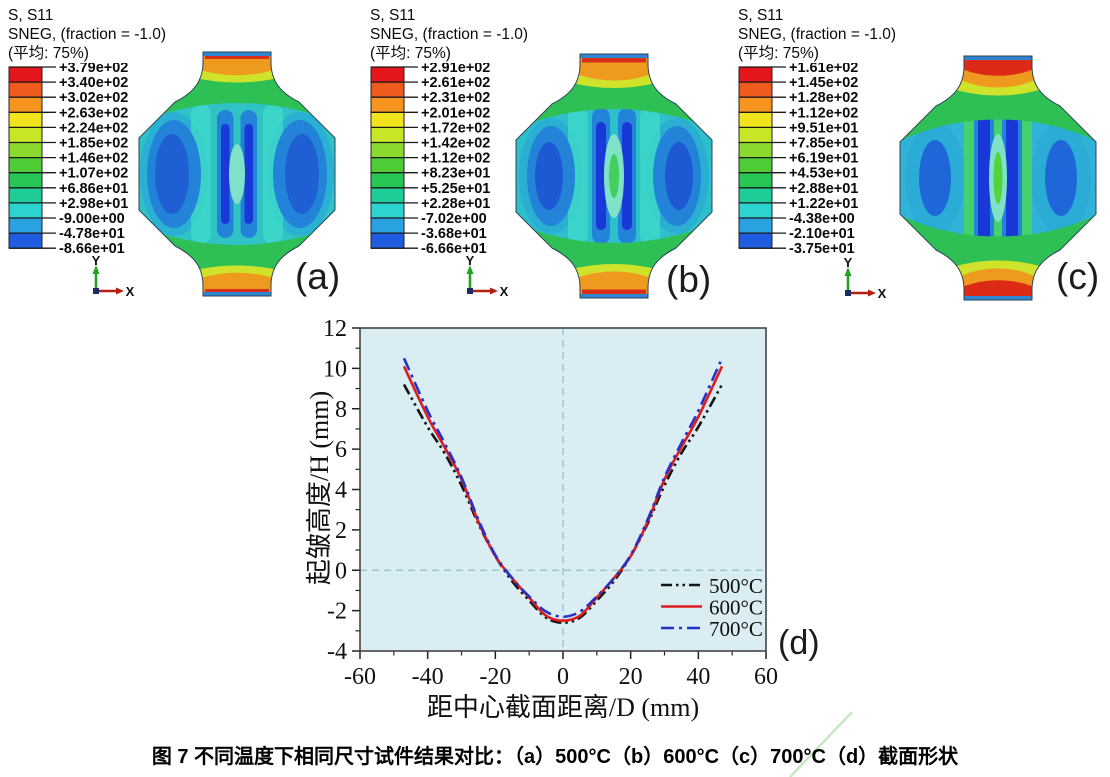  What do you see at coordinates (736, 629) in the screenshot?
I see `legend-label: 700°C` at bounding box center [736, 629].